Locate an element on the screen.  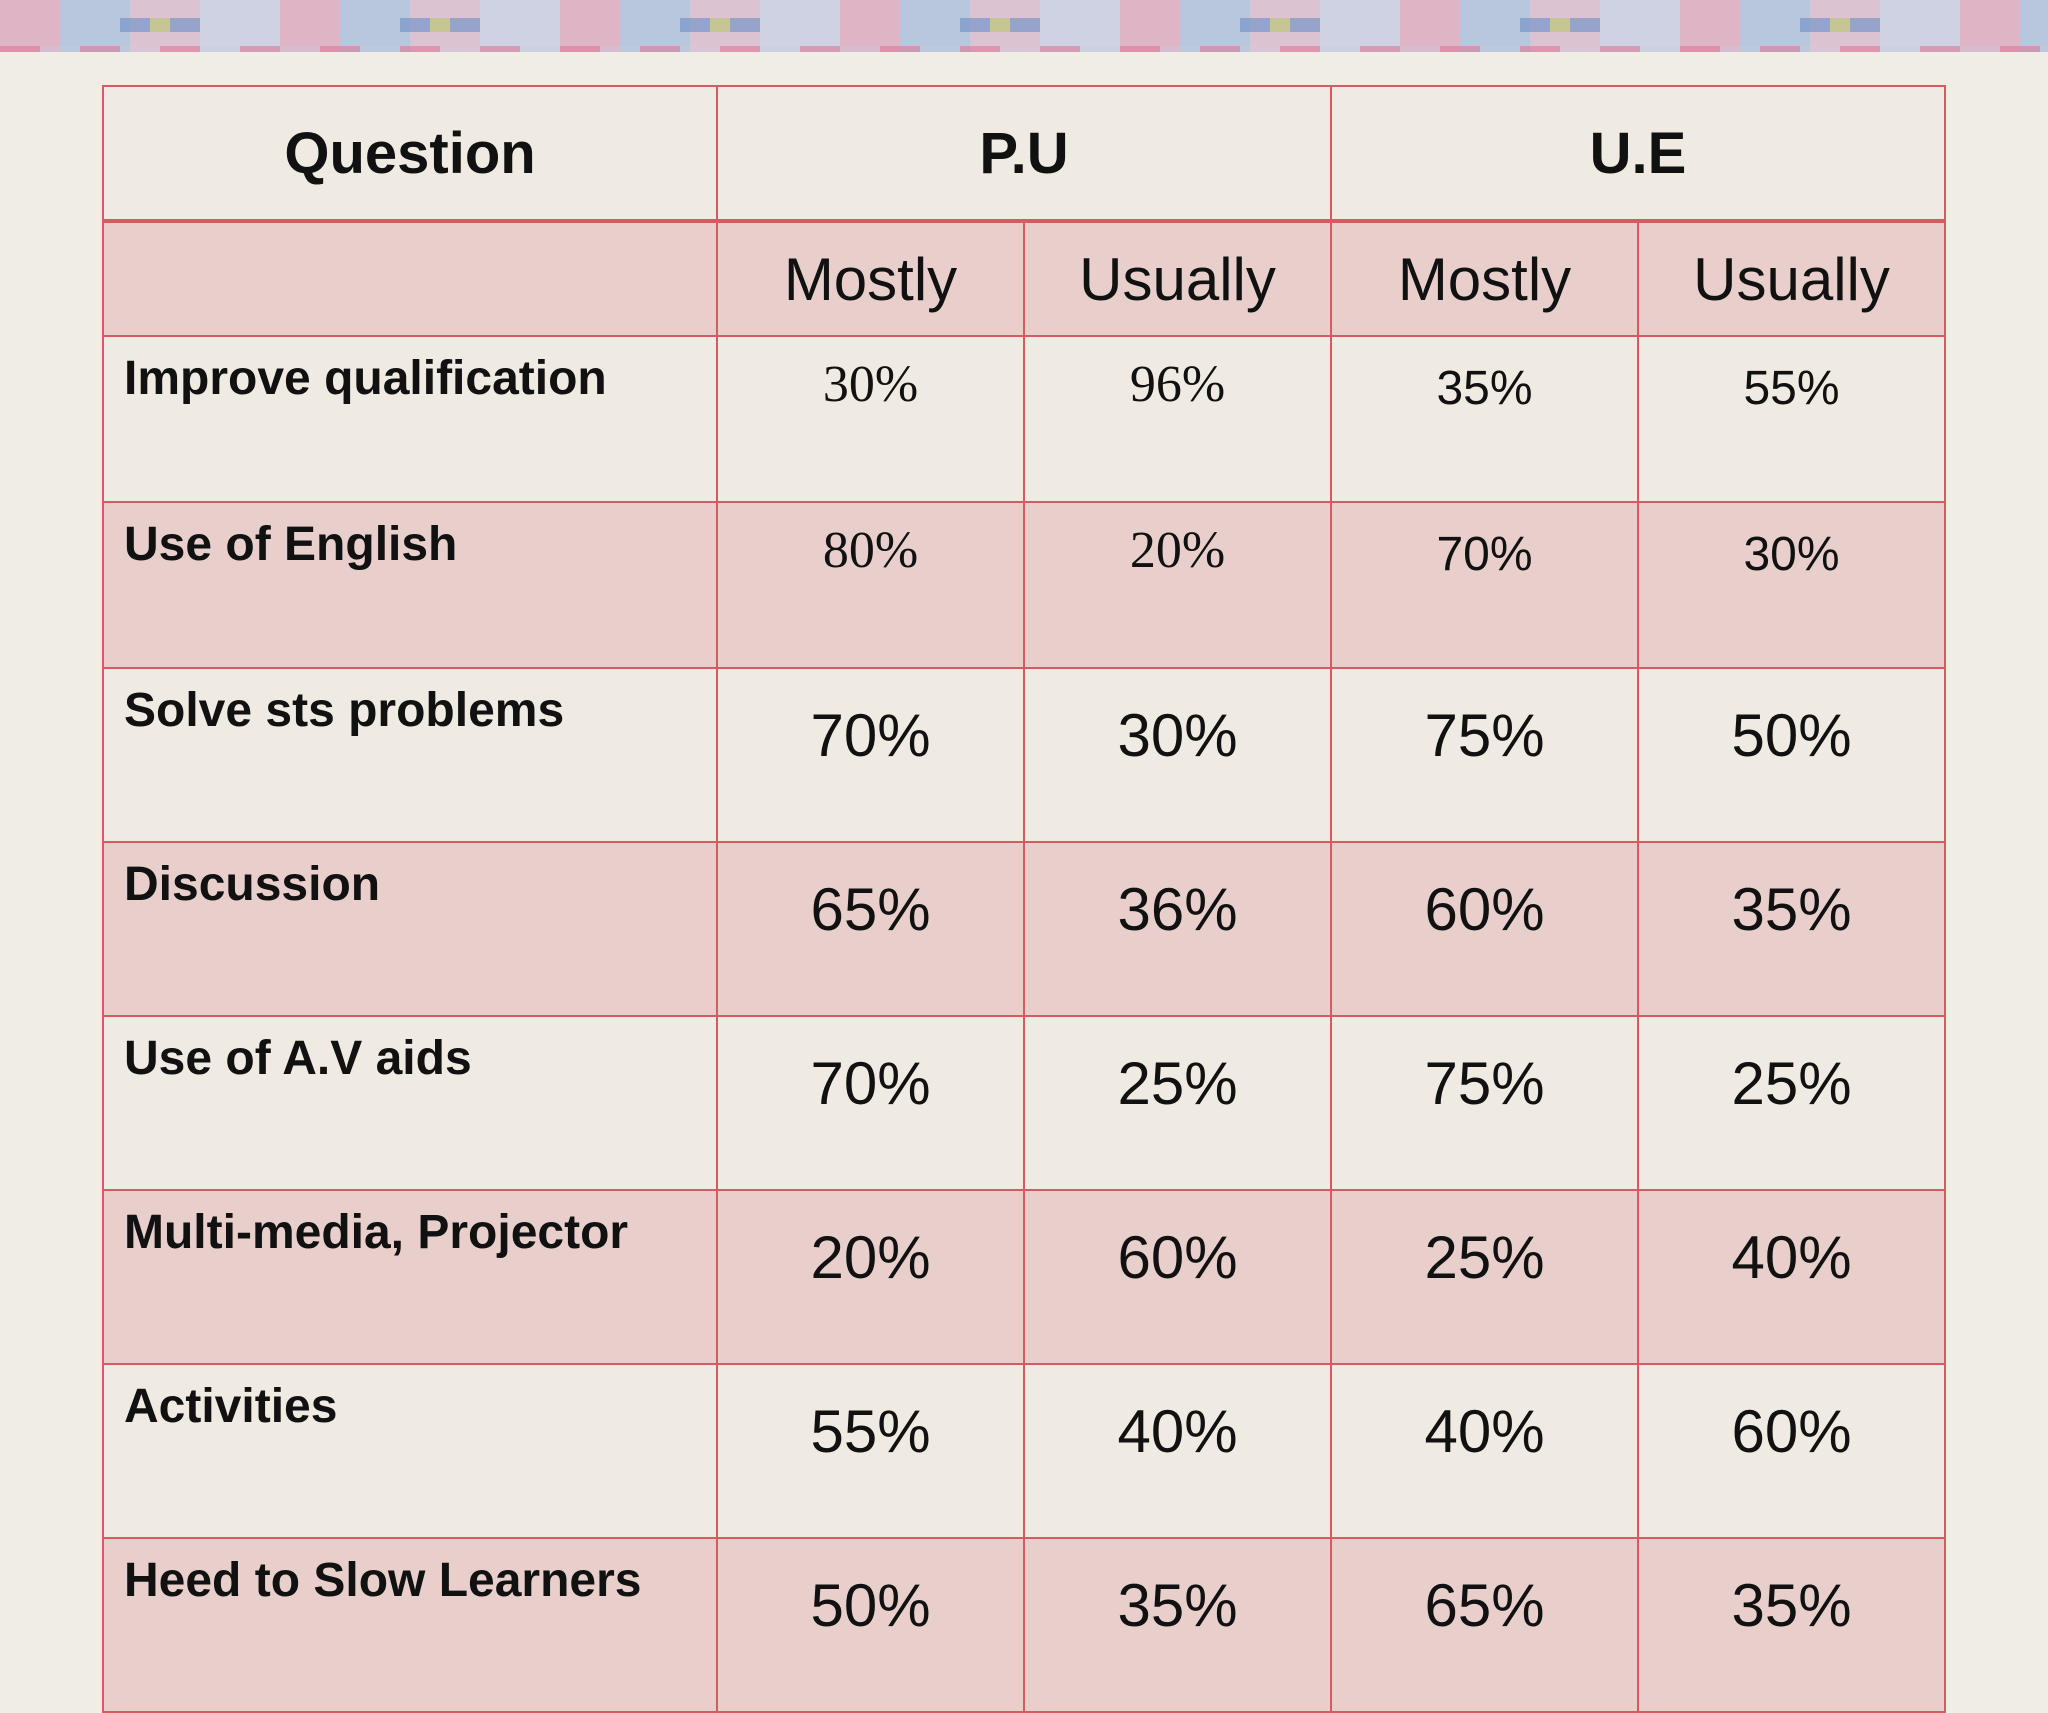
row-label: Heed to Slow Learners is located at coordinates (410, 1625).